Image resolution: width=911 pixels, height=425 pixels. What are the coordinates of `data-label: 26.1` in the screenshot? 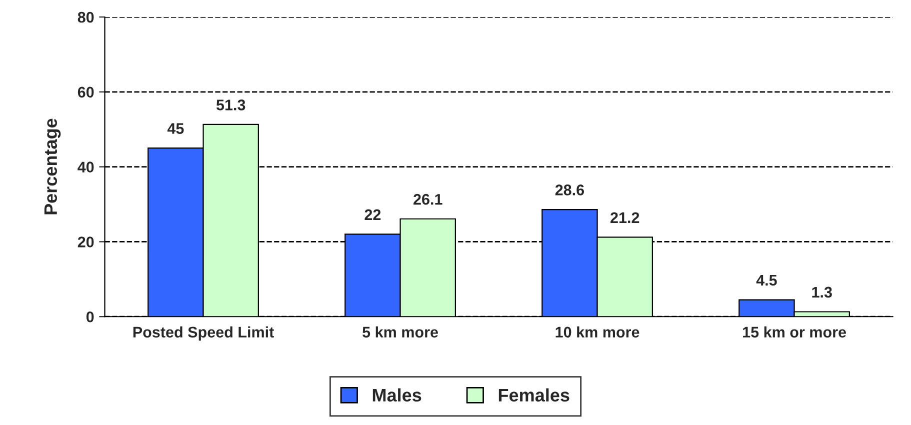 It's located at (428, 199).